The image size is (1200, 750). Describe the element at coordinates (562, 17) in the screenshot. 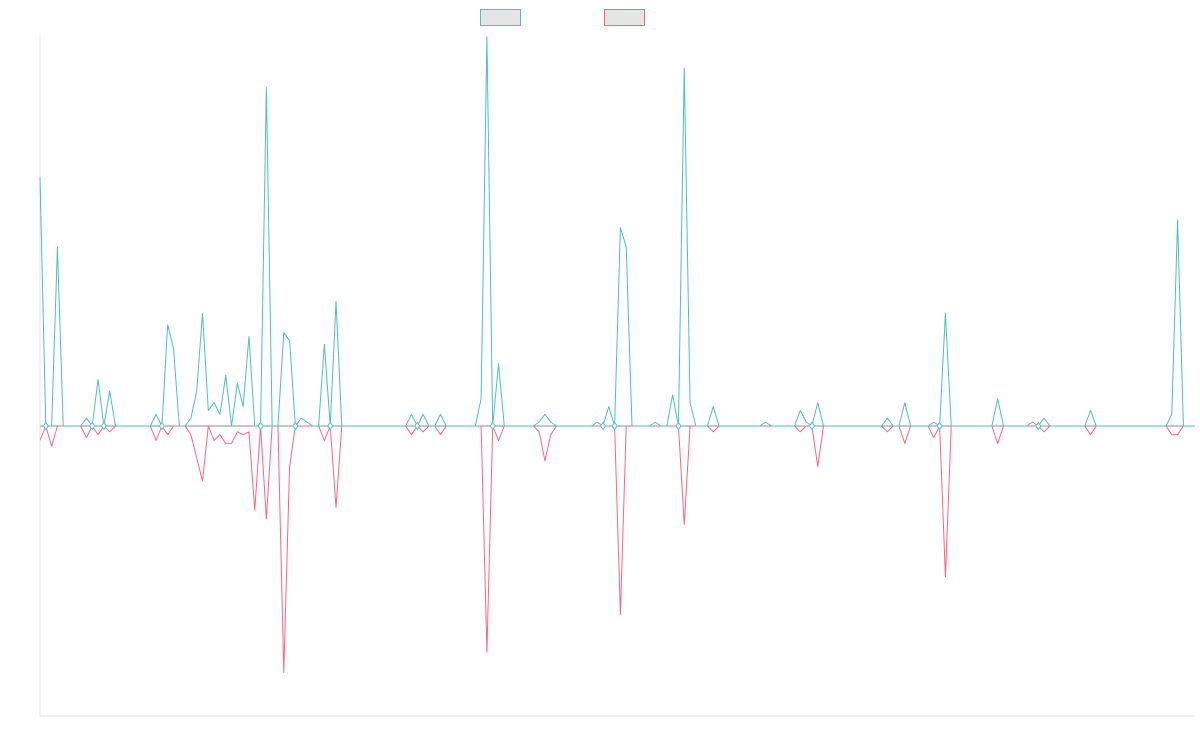

I see `legend` at that location.